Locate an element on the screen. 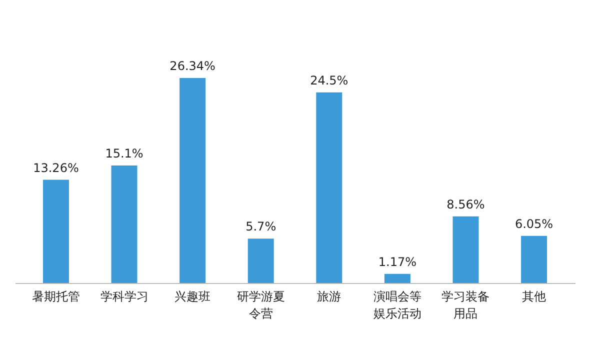  x-tick-label: 其他 is located at coordinates (534, 297).